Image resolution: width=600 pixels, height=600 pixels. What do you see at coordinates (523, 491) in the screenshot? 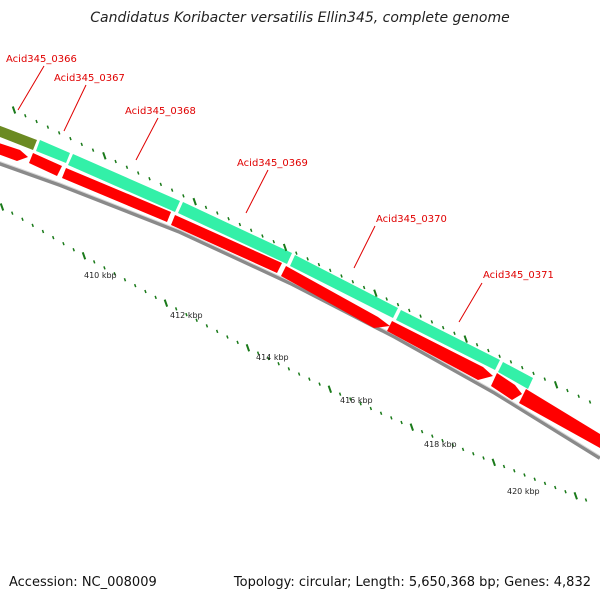
I see `kbp-label: 420 kbp` at bounding box center [523, 491].